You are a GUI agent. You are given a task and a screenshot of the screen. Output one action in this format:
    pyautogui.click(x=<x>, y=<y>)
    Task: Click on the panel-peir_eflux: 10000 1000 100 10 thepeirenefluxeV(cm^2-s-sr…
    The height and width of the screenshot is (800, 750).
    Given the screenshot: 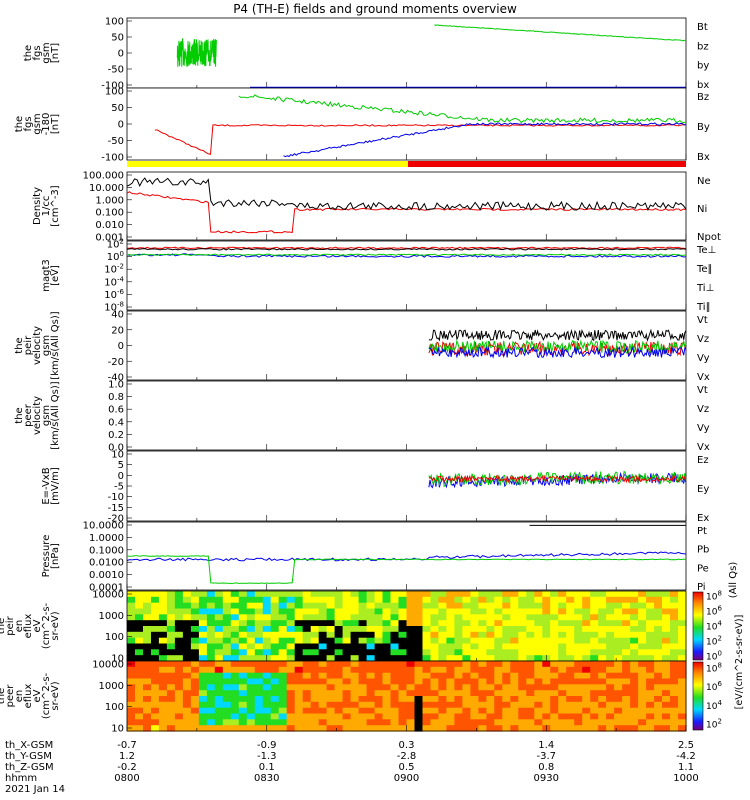 What is the action you would take?
    pyautogui.click(x=343, y=627)
    